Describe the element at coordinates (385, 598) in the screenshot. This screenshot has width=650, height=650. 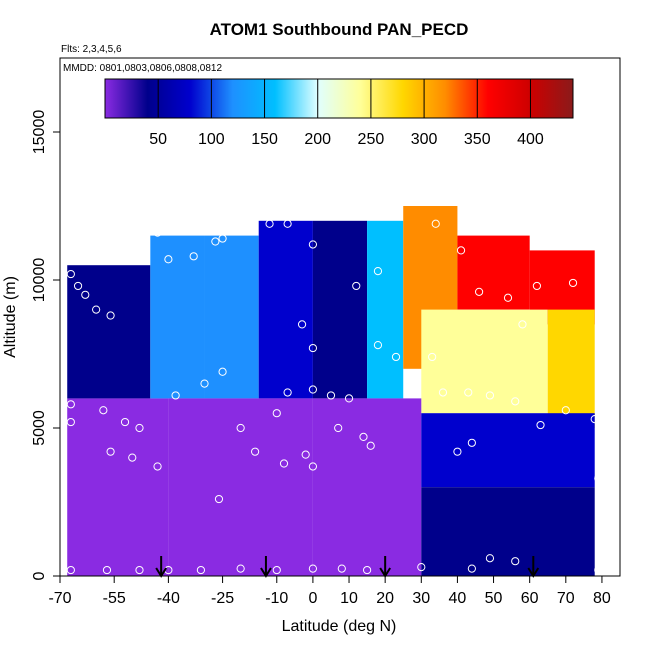
I see `x-tick-label-7: 20` at that location.